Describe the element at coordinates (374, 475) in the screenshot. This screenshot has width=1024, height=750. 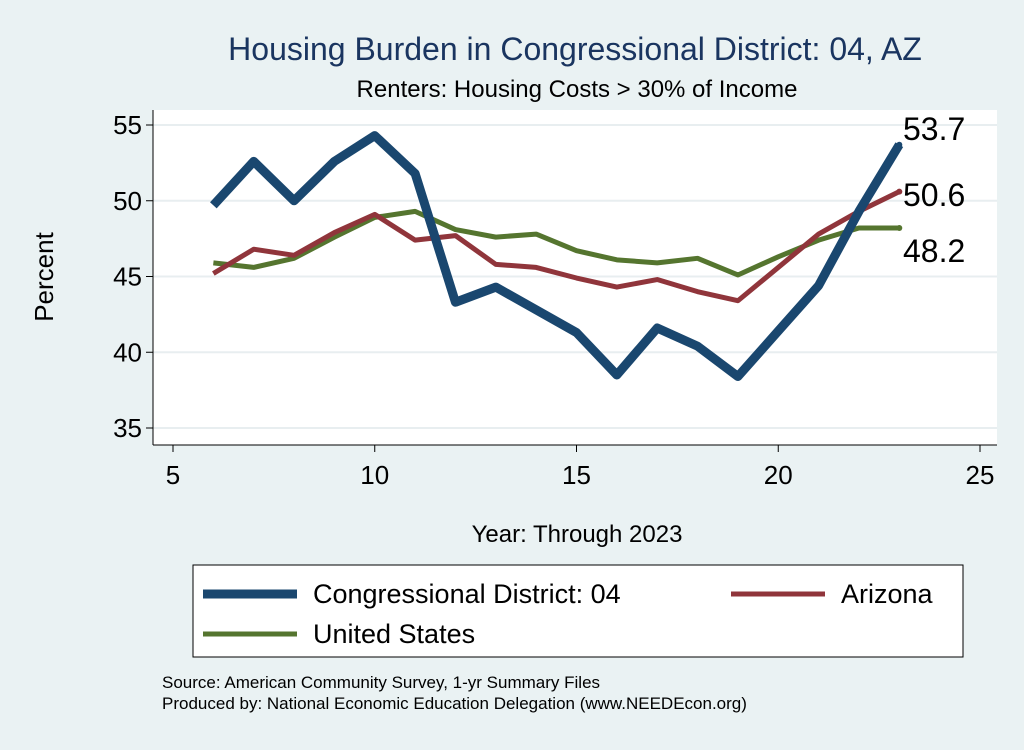
I see `x-tick-label: 10` at that location.